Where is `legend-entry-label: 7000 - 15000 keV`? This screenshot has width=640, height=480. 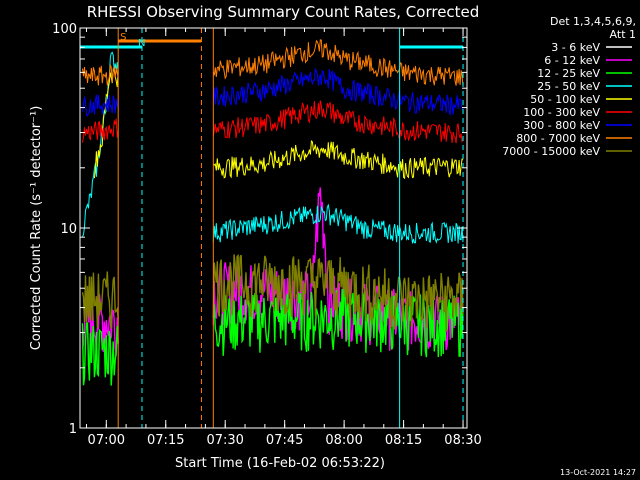 legend-entry-label: 7000 - 15000 keV is located at coordinates (551, 151).